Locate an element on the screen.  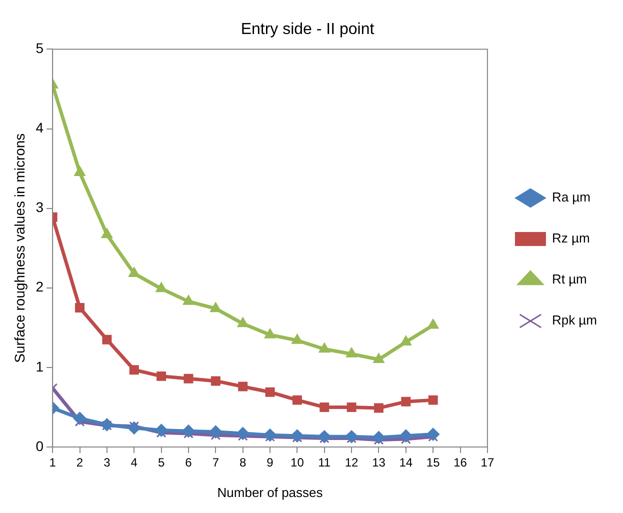
y-tick-label: 5 is located at coordinates (40, 48).